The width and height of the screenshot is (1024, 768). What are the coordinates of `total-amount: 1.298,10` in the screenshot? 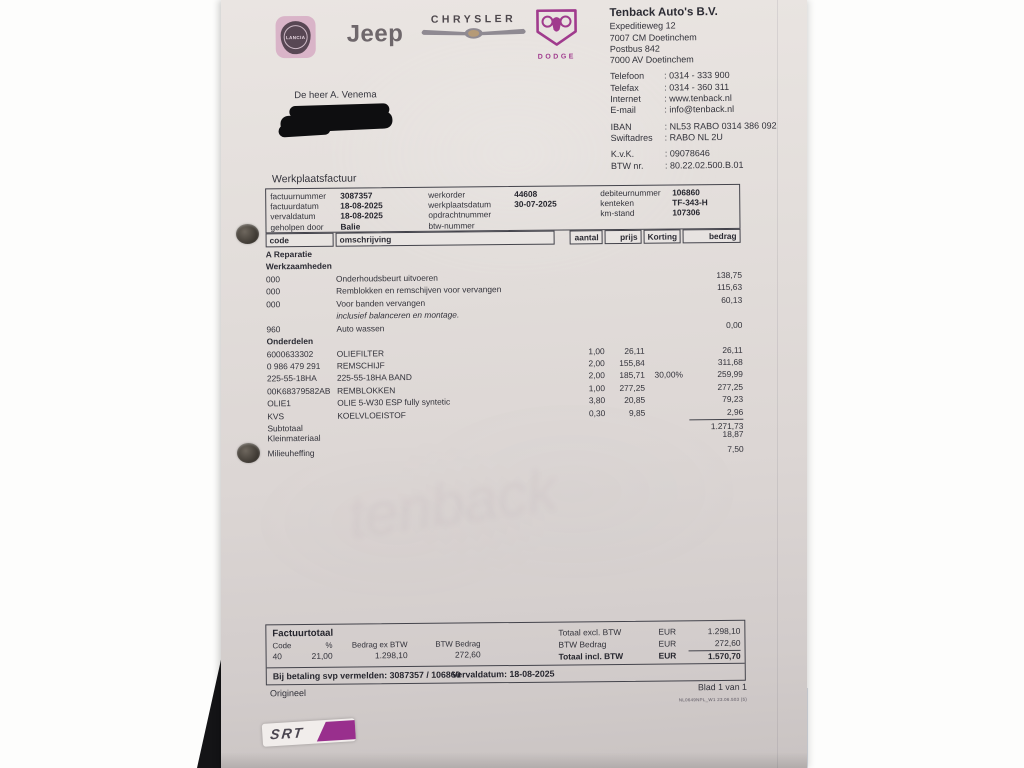 It's located at (724, 631).